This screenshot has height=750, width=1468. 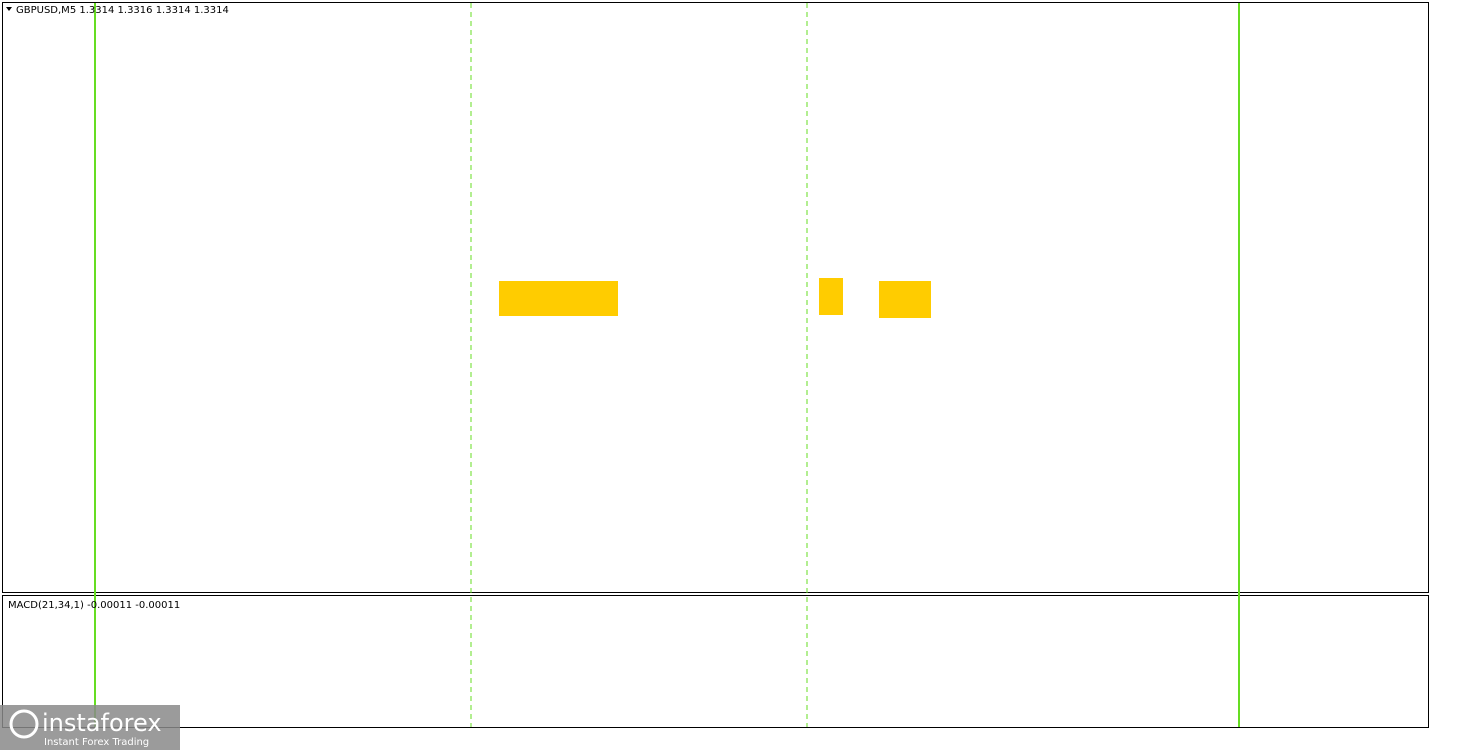 What do you see at coordinates (122, 10) in the screenshot?
I see `chart-title: GBPUSD,M5 1.3314 1.3316 1.3314 1.3314` at bounding box center [122, 10].